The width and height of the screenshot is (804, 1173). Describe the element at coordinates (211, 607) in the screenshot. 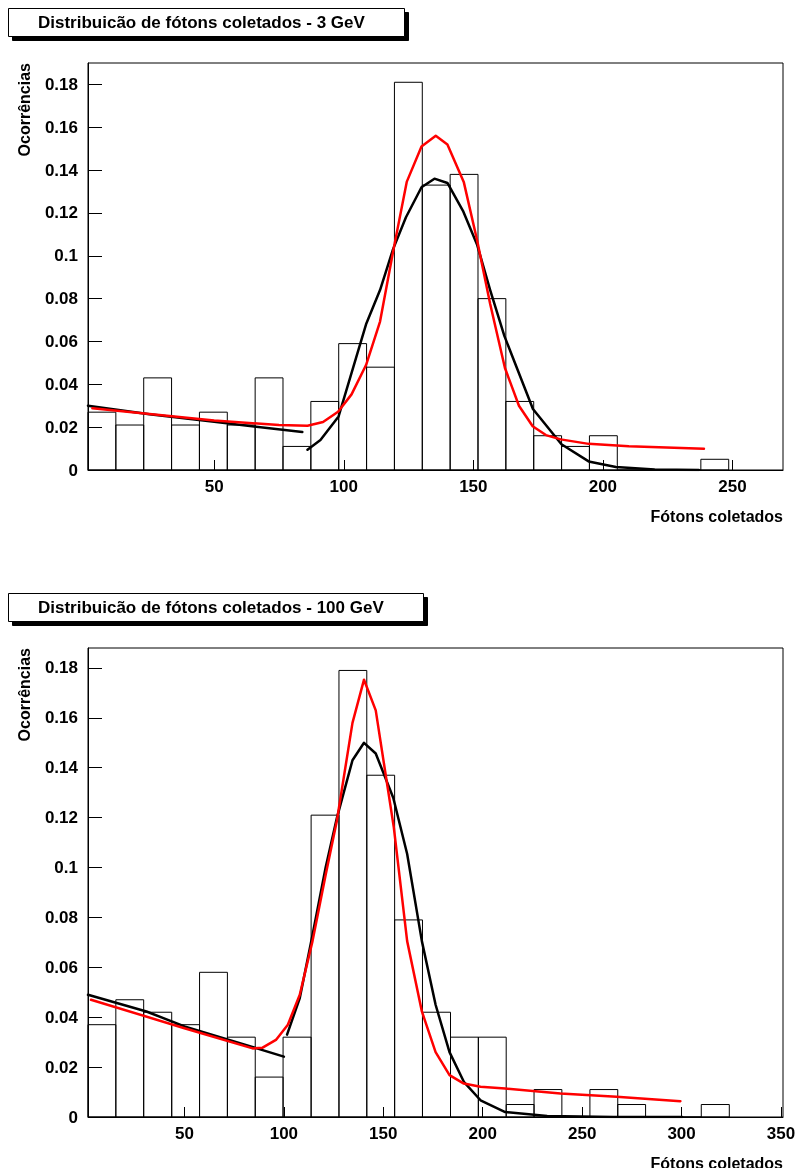

I see `chart-title: Distribuicão de fótons coletados - 100 GeV` at that location.